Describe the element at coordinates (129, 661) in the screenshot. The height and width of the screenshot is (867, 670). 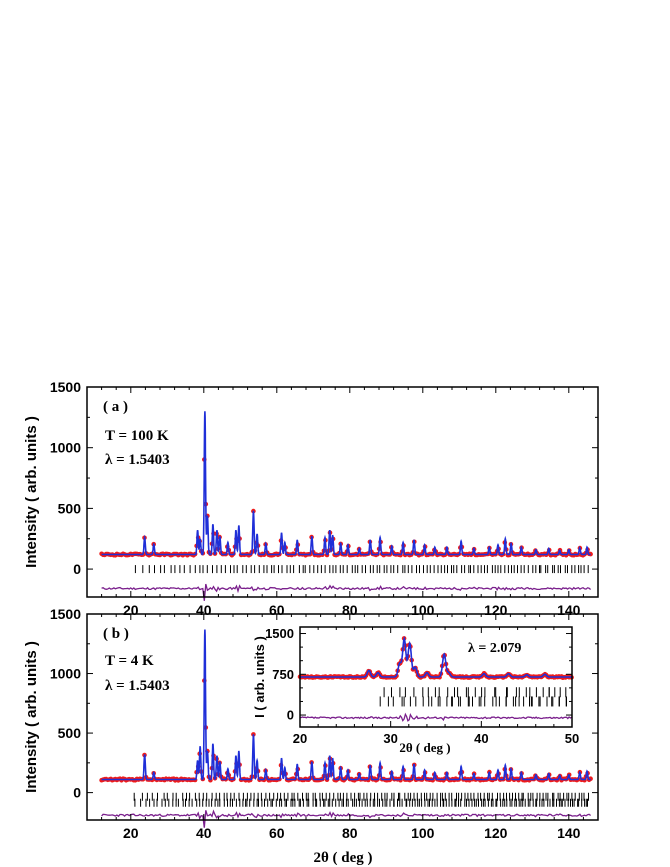
I see `annotation: T = 4 K` at that location.